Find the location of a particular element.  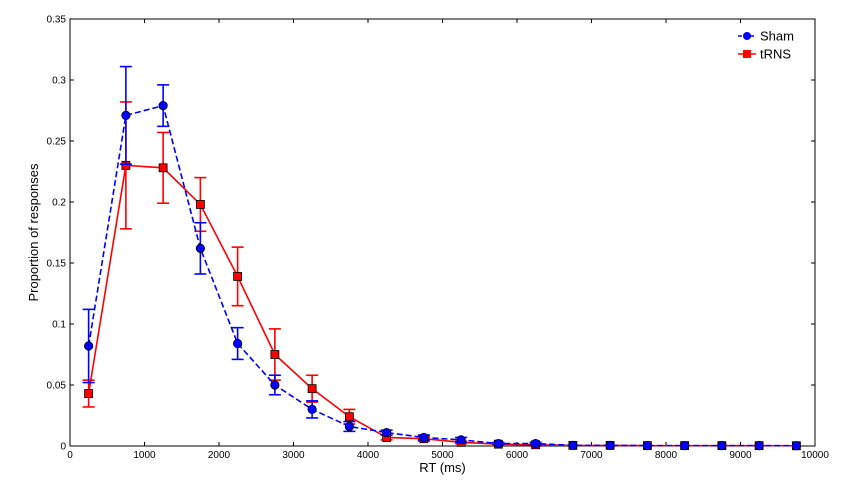

y-tick-label: 0.25 is located at coordinates (57, 142).